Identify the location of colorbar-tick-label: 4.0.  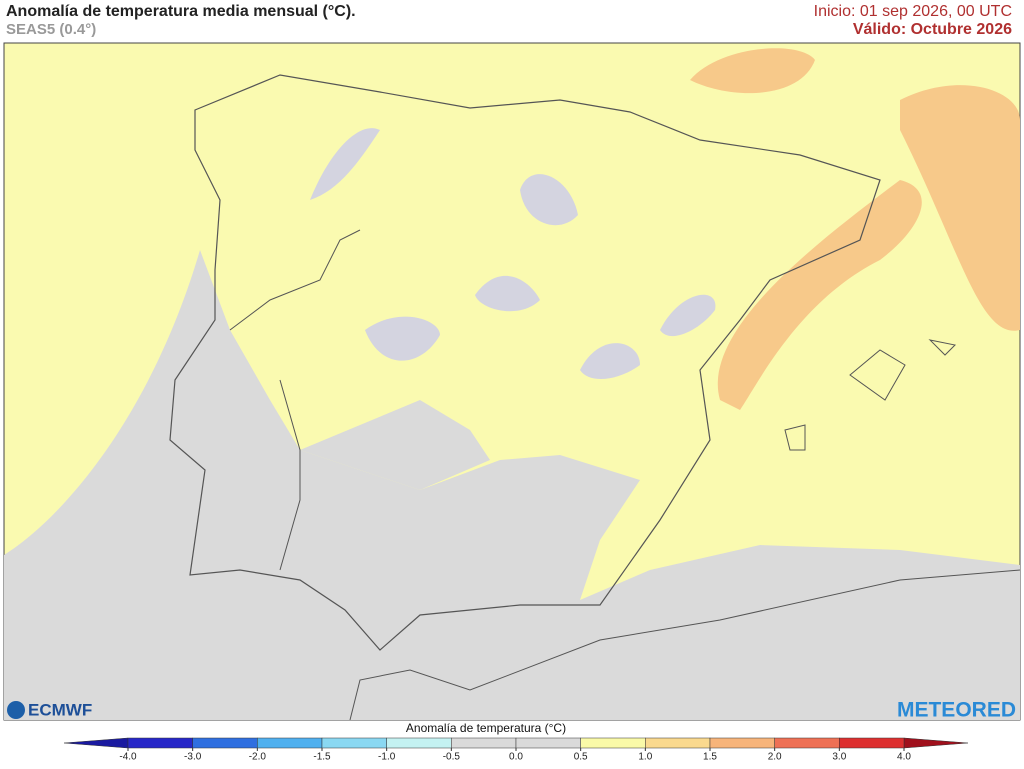
(904, 757).